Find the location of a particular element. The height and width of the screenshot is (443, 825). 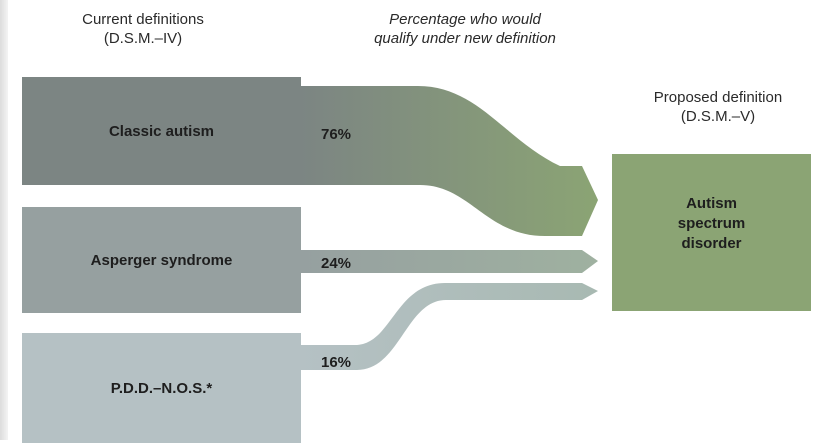

header-percentage-line2: qualify under new definition is located at coordinates (465, 38).